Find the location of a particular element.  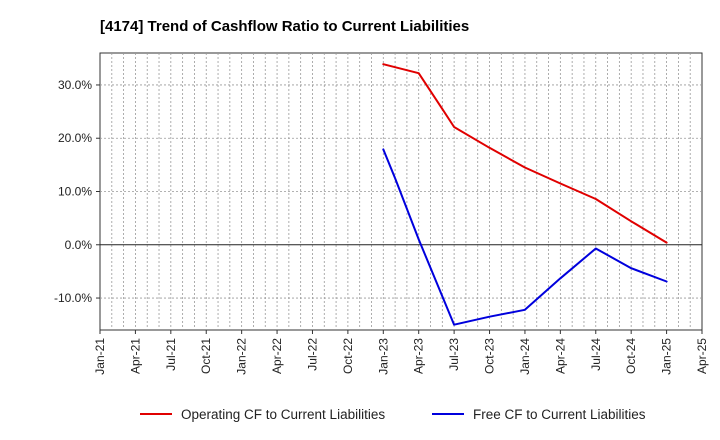

x-tick-label: Oct-24 is located at coordinates (631, 356).